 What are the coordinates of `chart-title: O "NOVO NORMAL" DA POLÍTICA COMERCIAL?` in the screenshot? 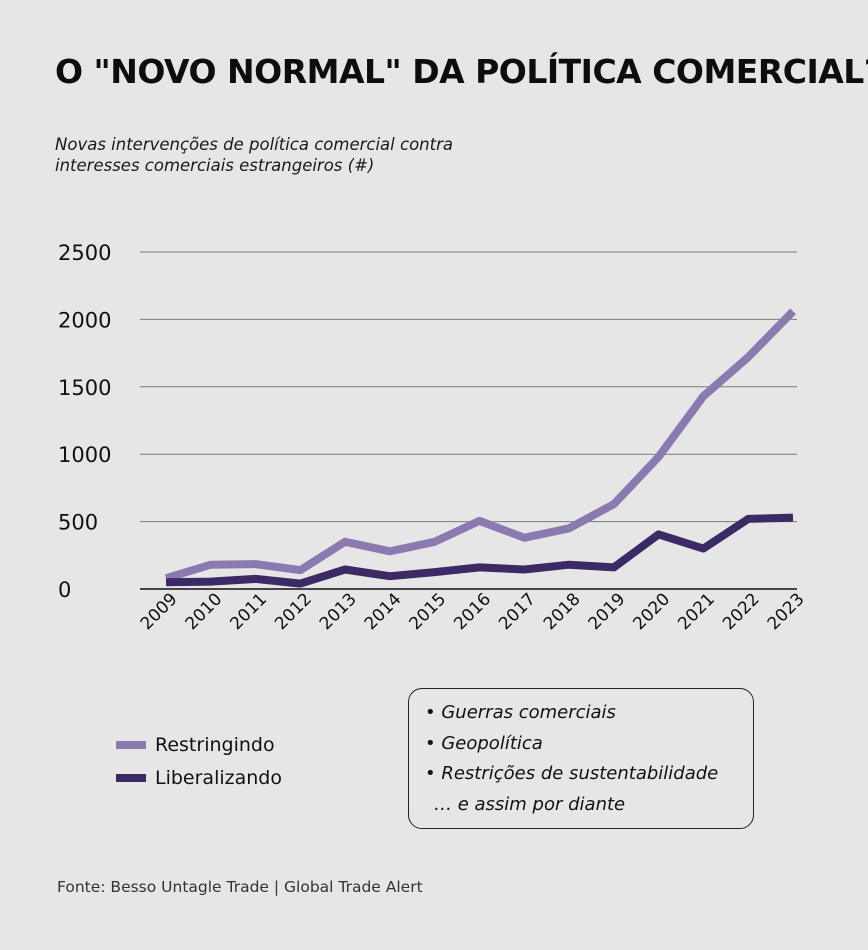 It's located at (461, 71).